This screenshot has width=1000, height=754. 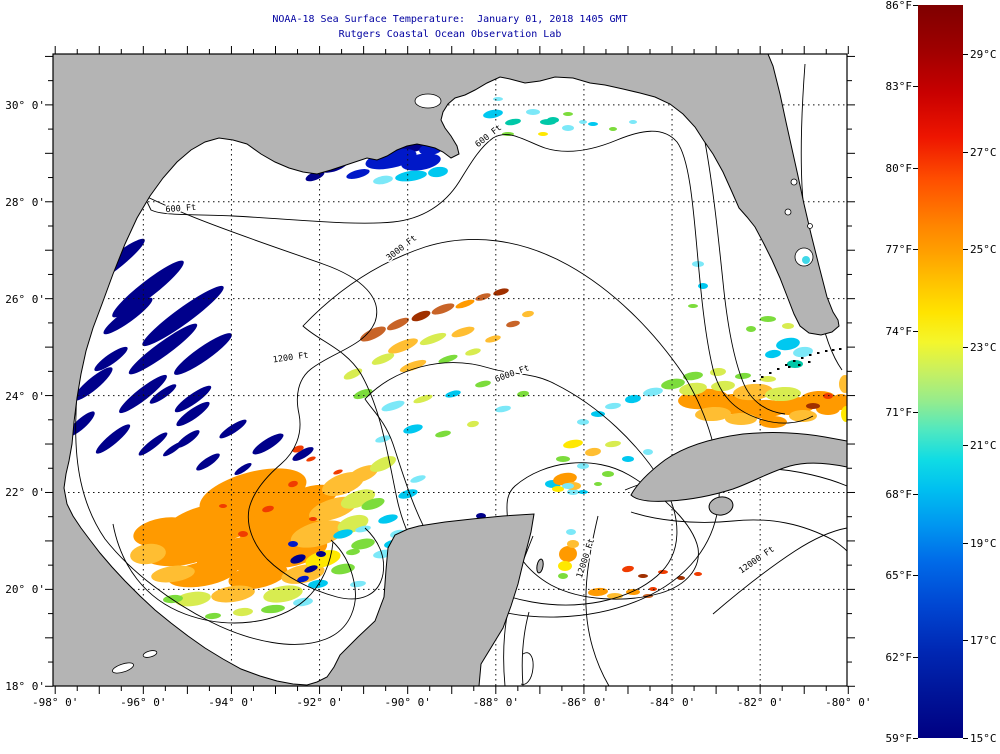 What do you see at coordinates (899, 657) in the screenshot?
I see `colorbar-fahrenheit-label: 62°F` at bounding box center [899, 657].